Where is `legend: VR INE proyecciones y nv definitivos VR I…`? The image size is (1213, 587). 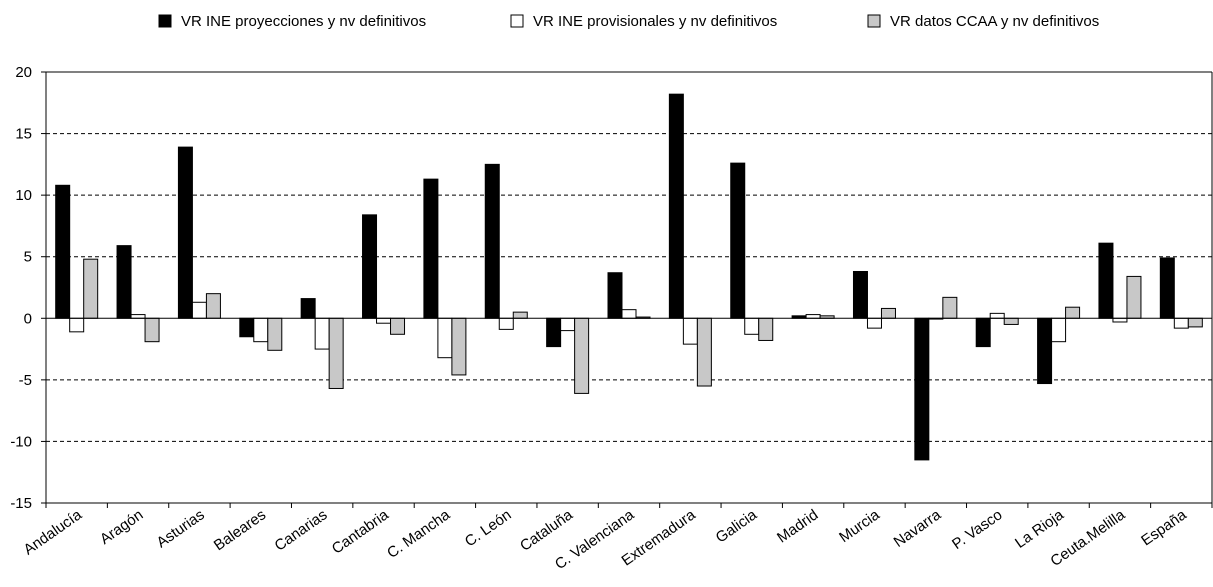 legend: VR INE proyecciones y nv definitivos VR I… is located at coordinates (628, 21).